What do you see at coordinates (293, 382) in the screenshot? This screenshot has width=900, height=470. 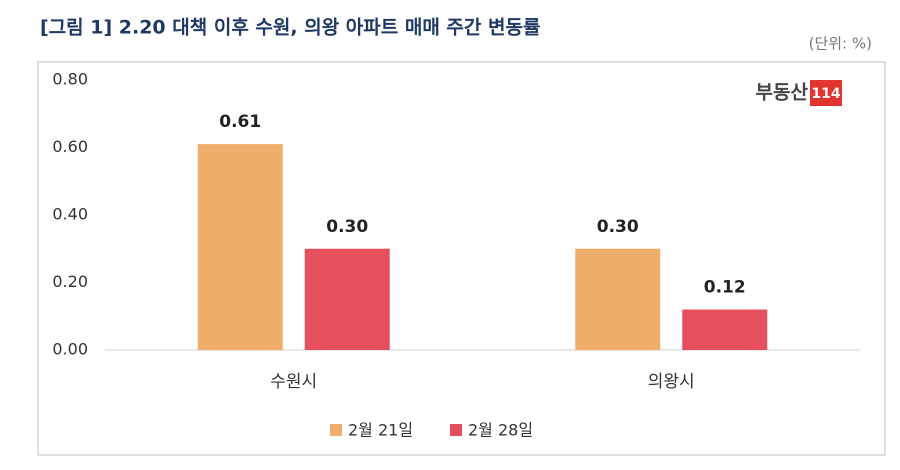 I see `x-tick-label: 수원시` at bounding box center [293, 382].